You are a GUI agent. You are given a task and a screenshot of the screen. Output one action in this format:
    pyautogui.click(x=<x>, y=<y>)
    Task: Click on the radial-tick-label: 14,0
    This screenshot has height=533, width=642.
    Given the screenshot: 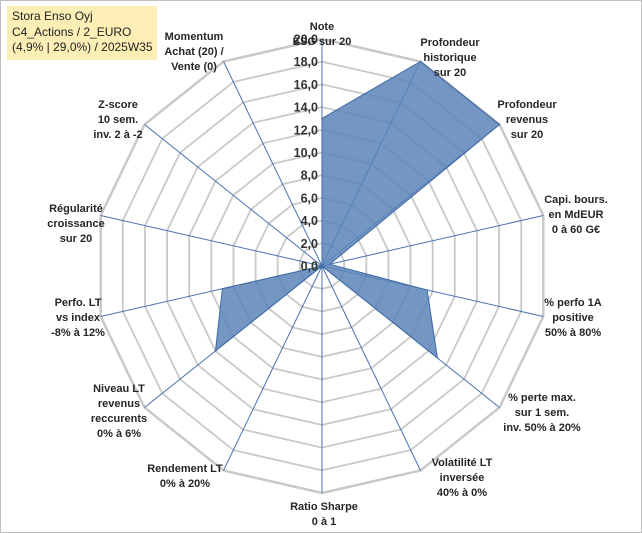 What is the action you would take?
    pyautogui.click(x=306, y=108)
    